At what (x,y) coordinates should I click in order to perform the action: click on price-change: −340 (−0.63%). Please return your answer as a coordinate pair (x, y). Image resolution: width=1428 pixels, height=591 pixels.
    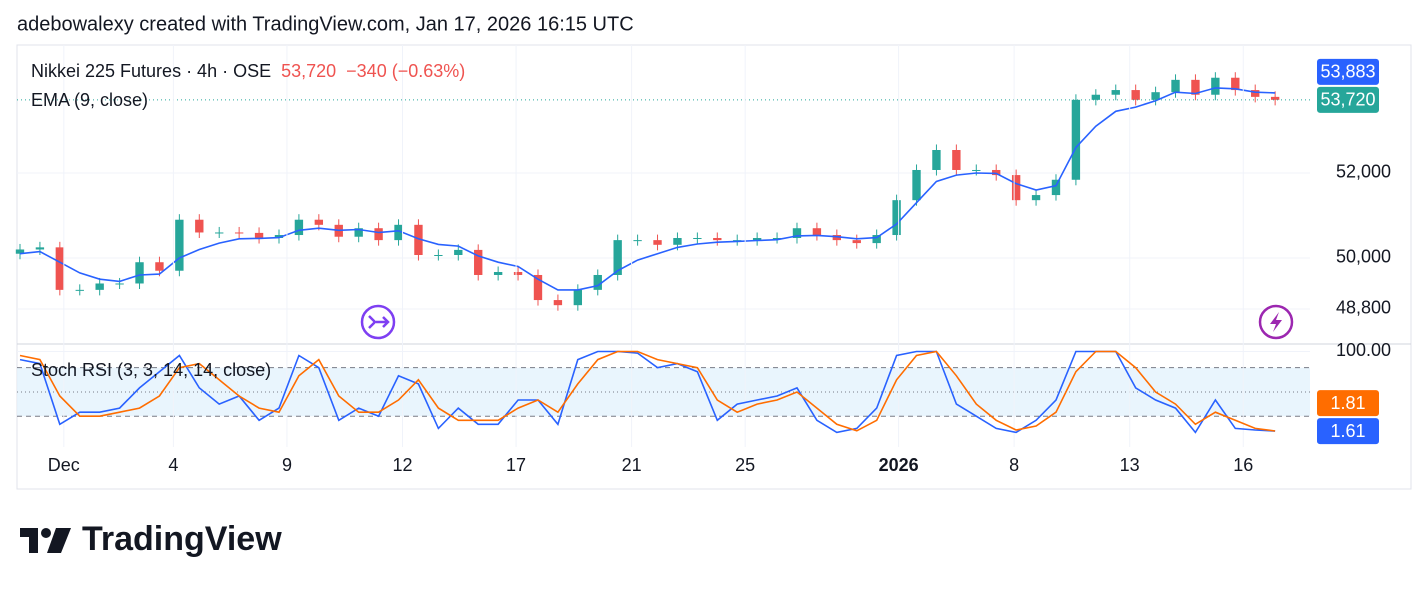
    Looking at the image, I should click on (405, 71).